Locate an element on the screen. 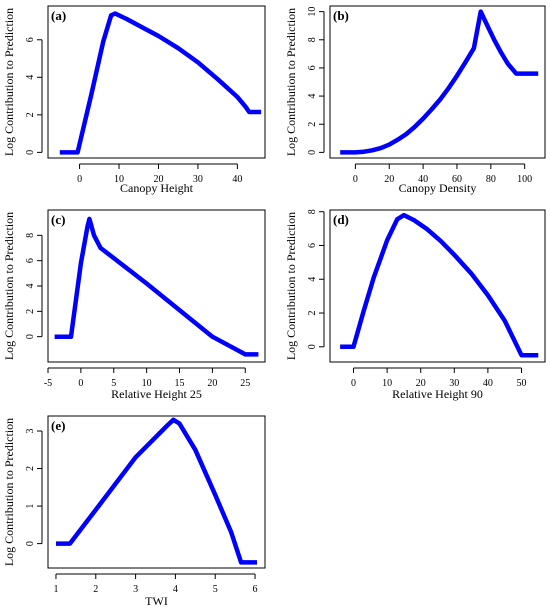 The height and width of the screenshot is (612, 550). x-tick-label: 3 is located at coordinates (135, 589).